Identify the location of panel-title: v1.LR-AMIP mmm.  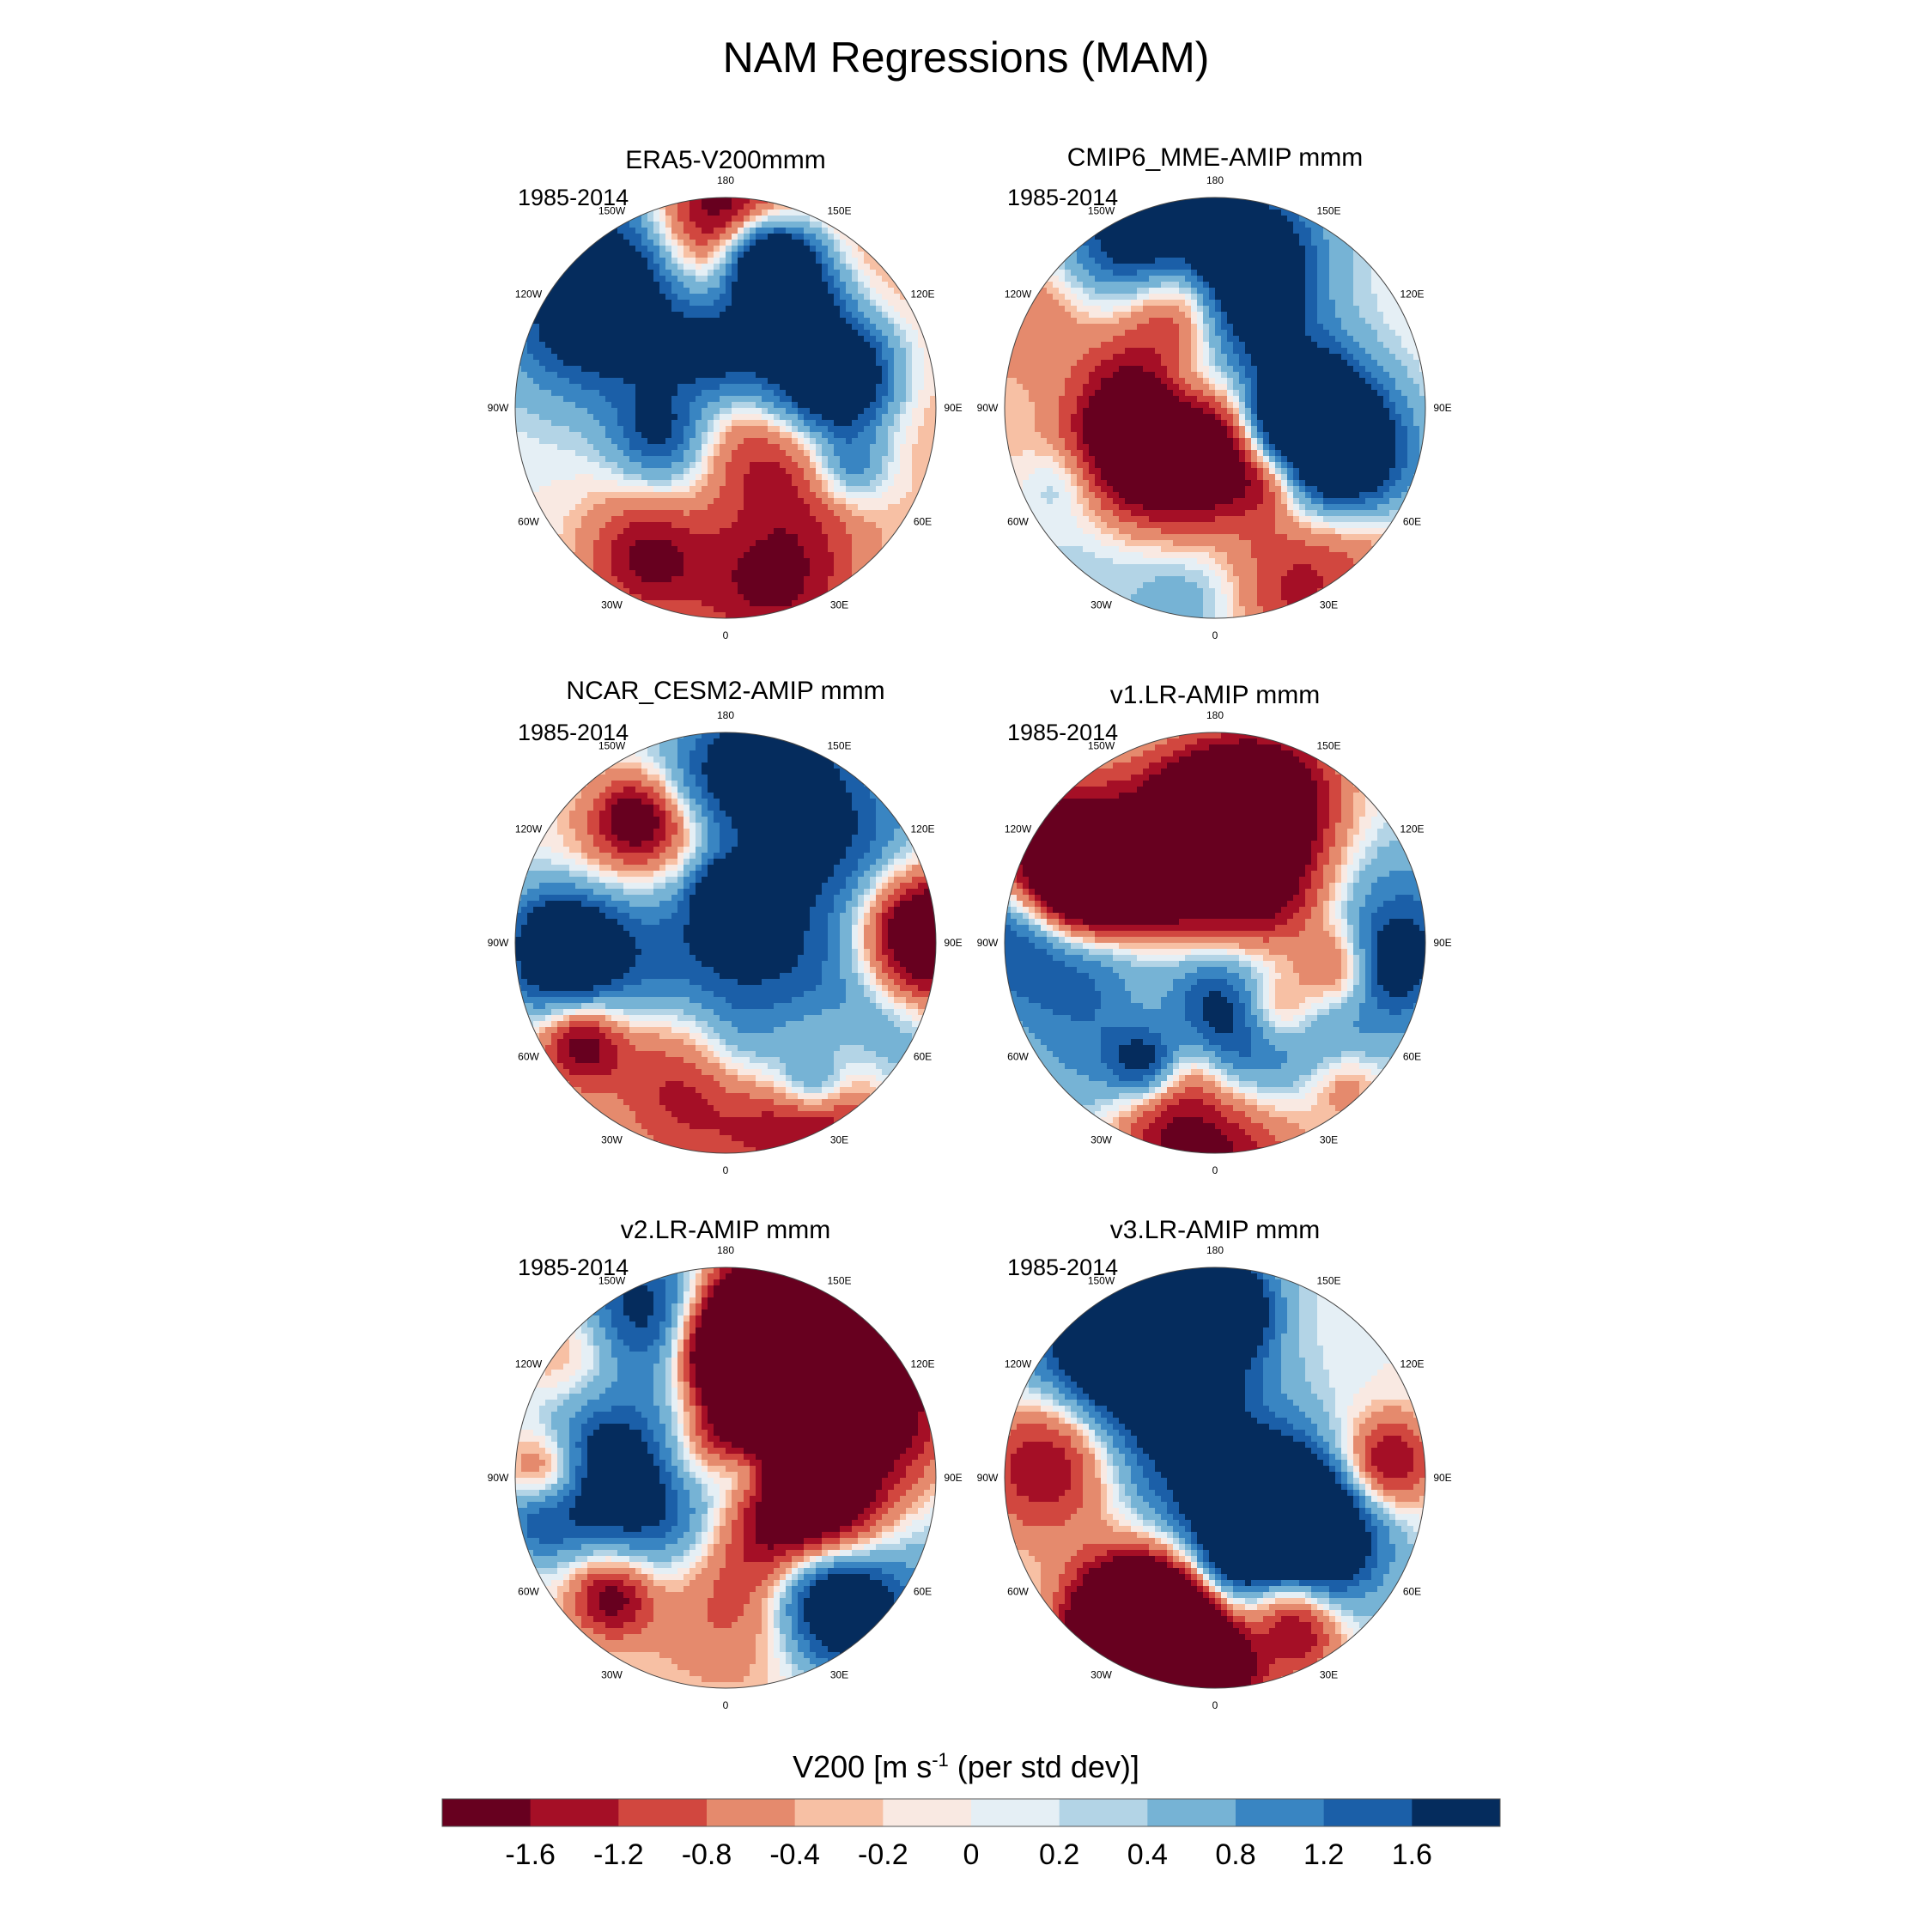
(1215, 695).